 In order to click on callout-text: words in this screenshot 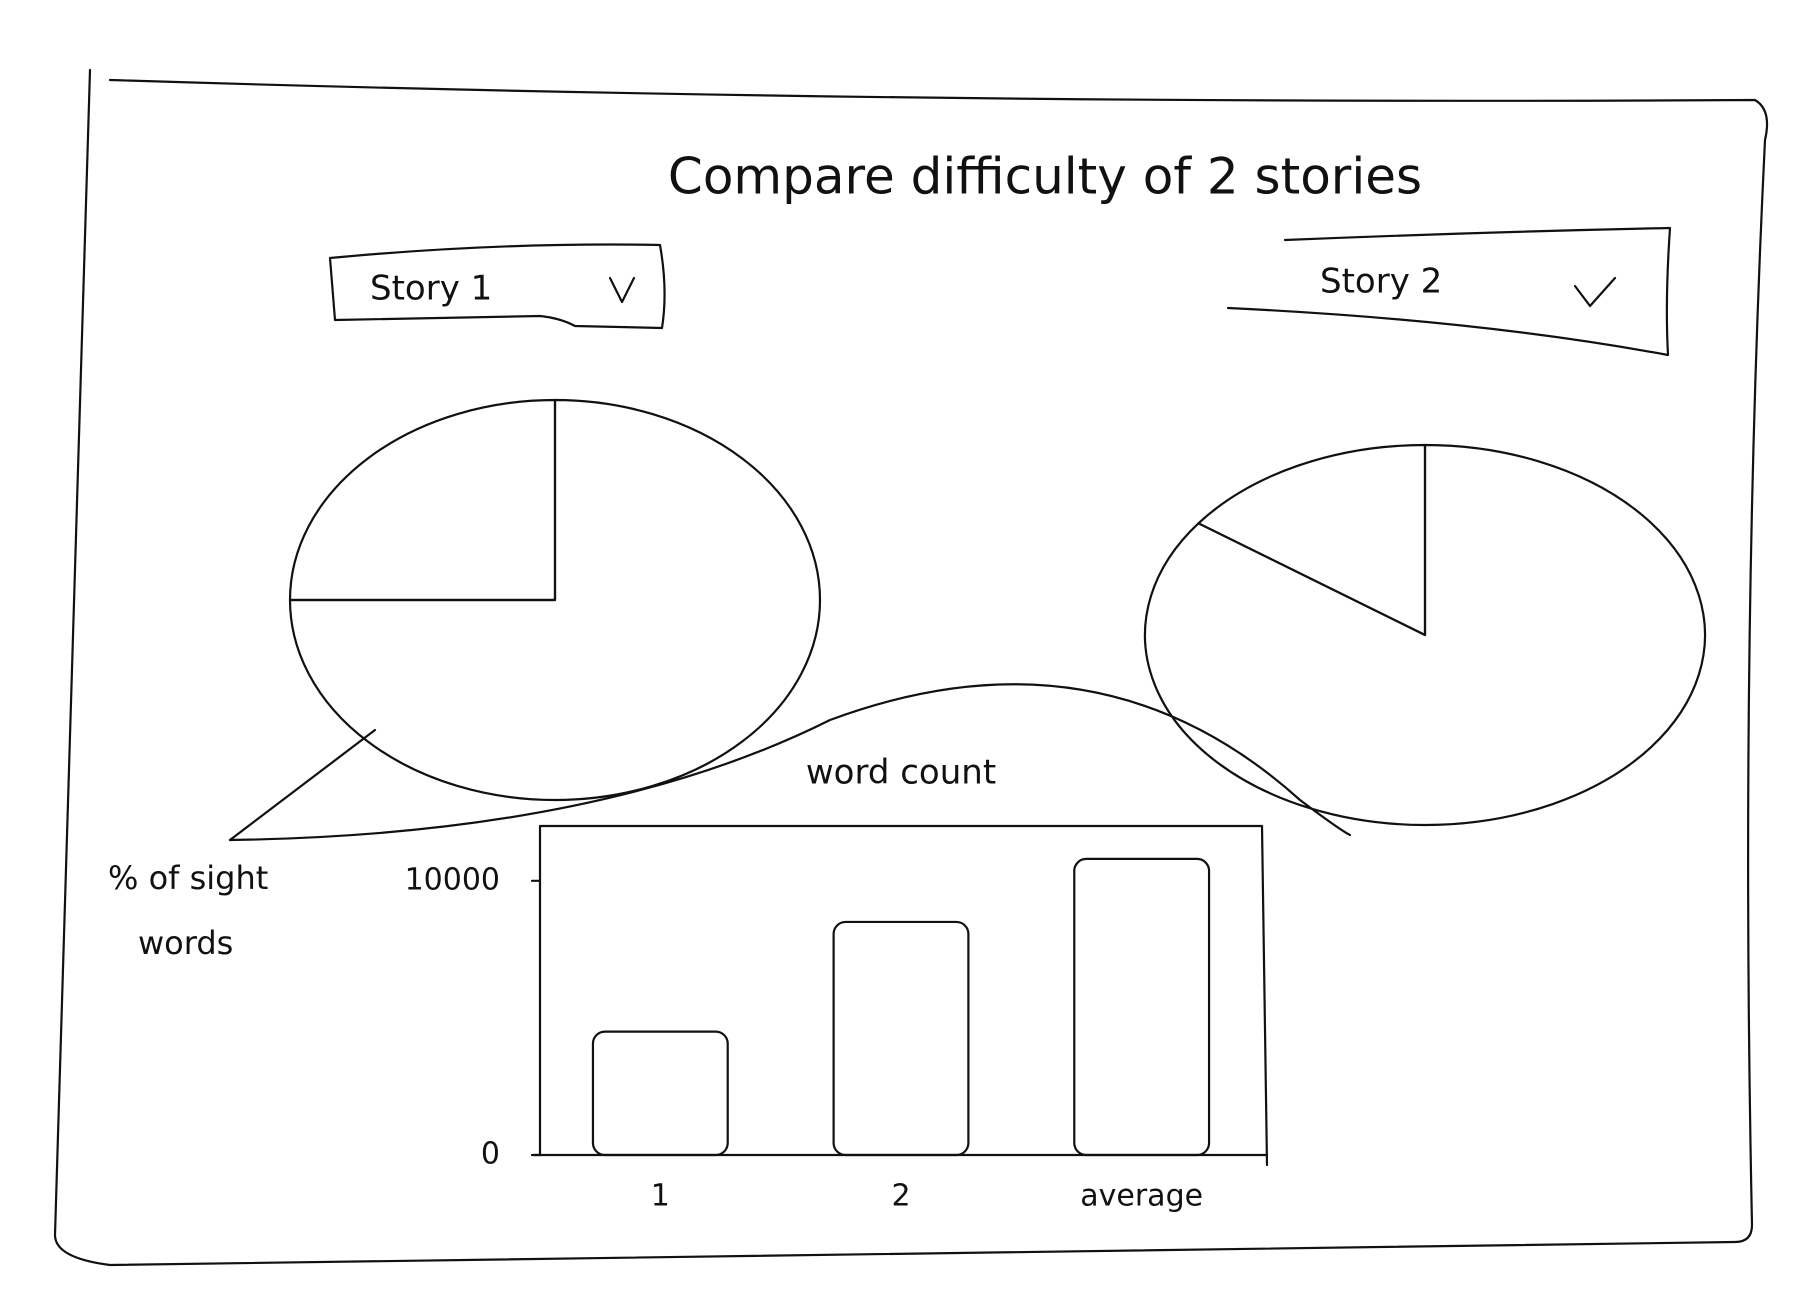, I will do `click(185, 943)`.